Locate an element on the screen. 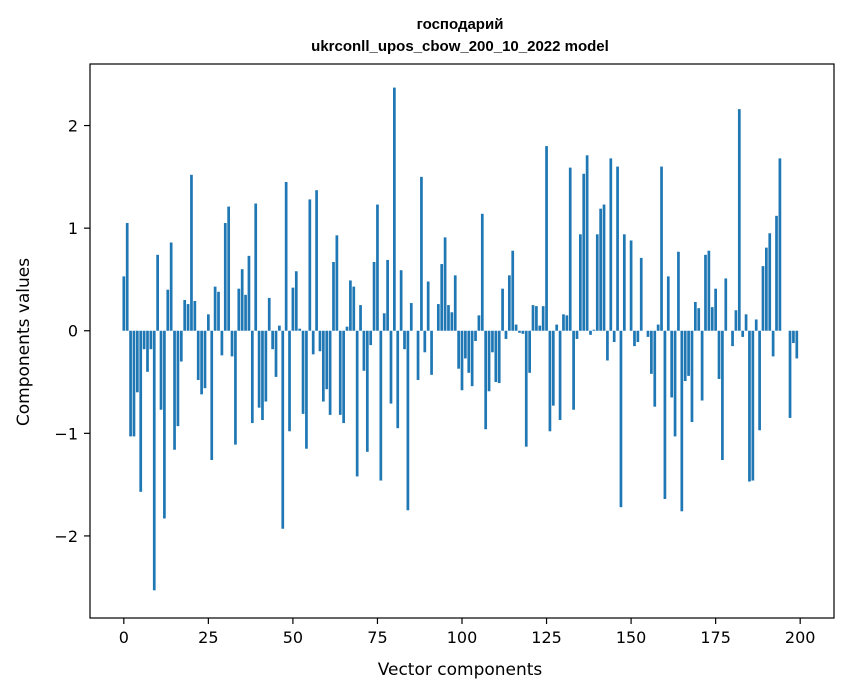  y-tick-label: 0 is located at coordinates (73, 331).